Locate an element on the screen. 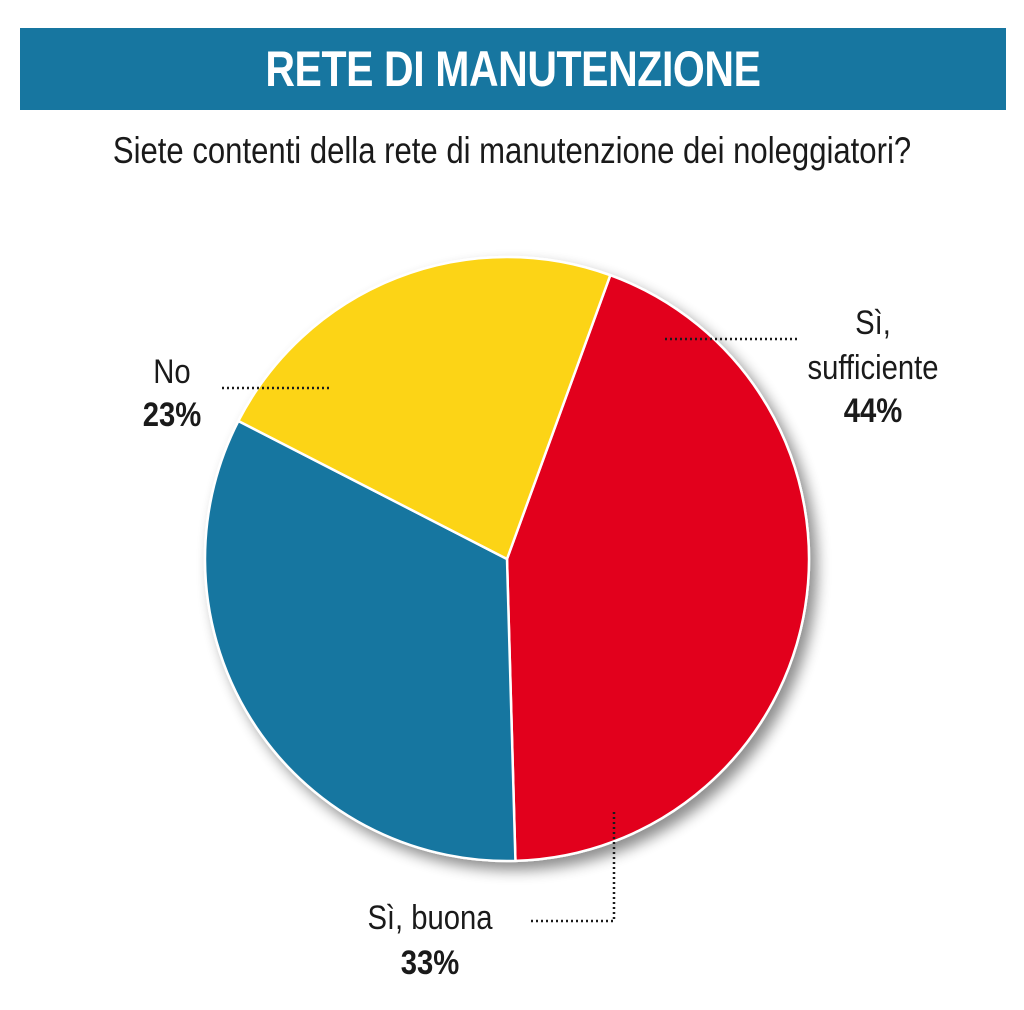 The width and height of the screenshot is (1024, 1010). header-bar: RETE DI MANUTENZIONE is located at coordinates (513, 69).